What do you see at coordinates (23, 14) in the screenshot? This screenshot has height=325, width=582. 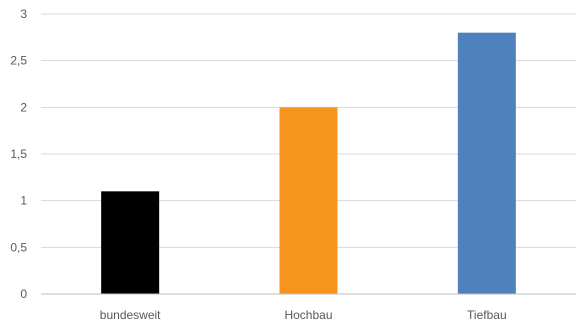 I see `y-tick-label: 3` at bounding box center [23, 14].